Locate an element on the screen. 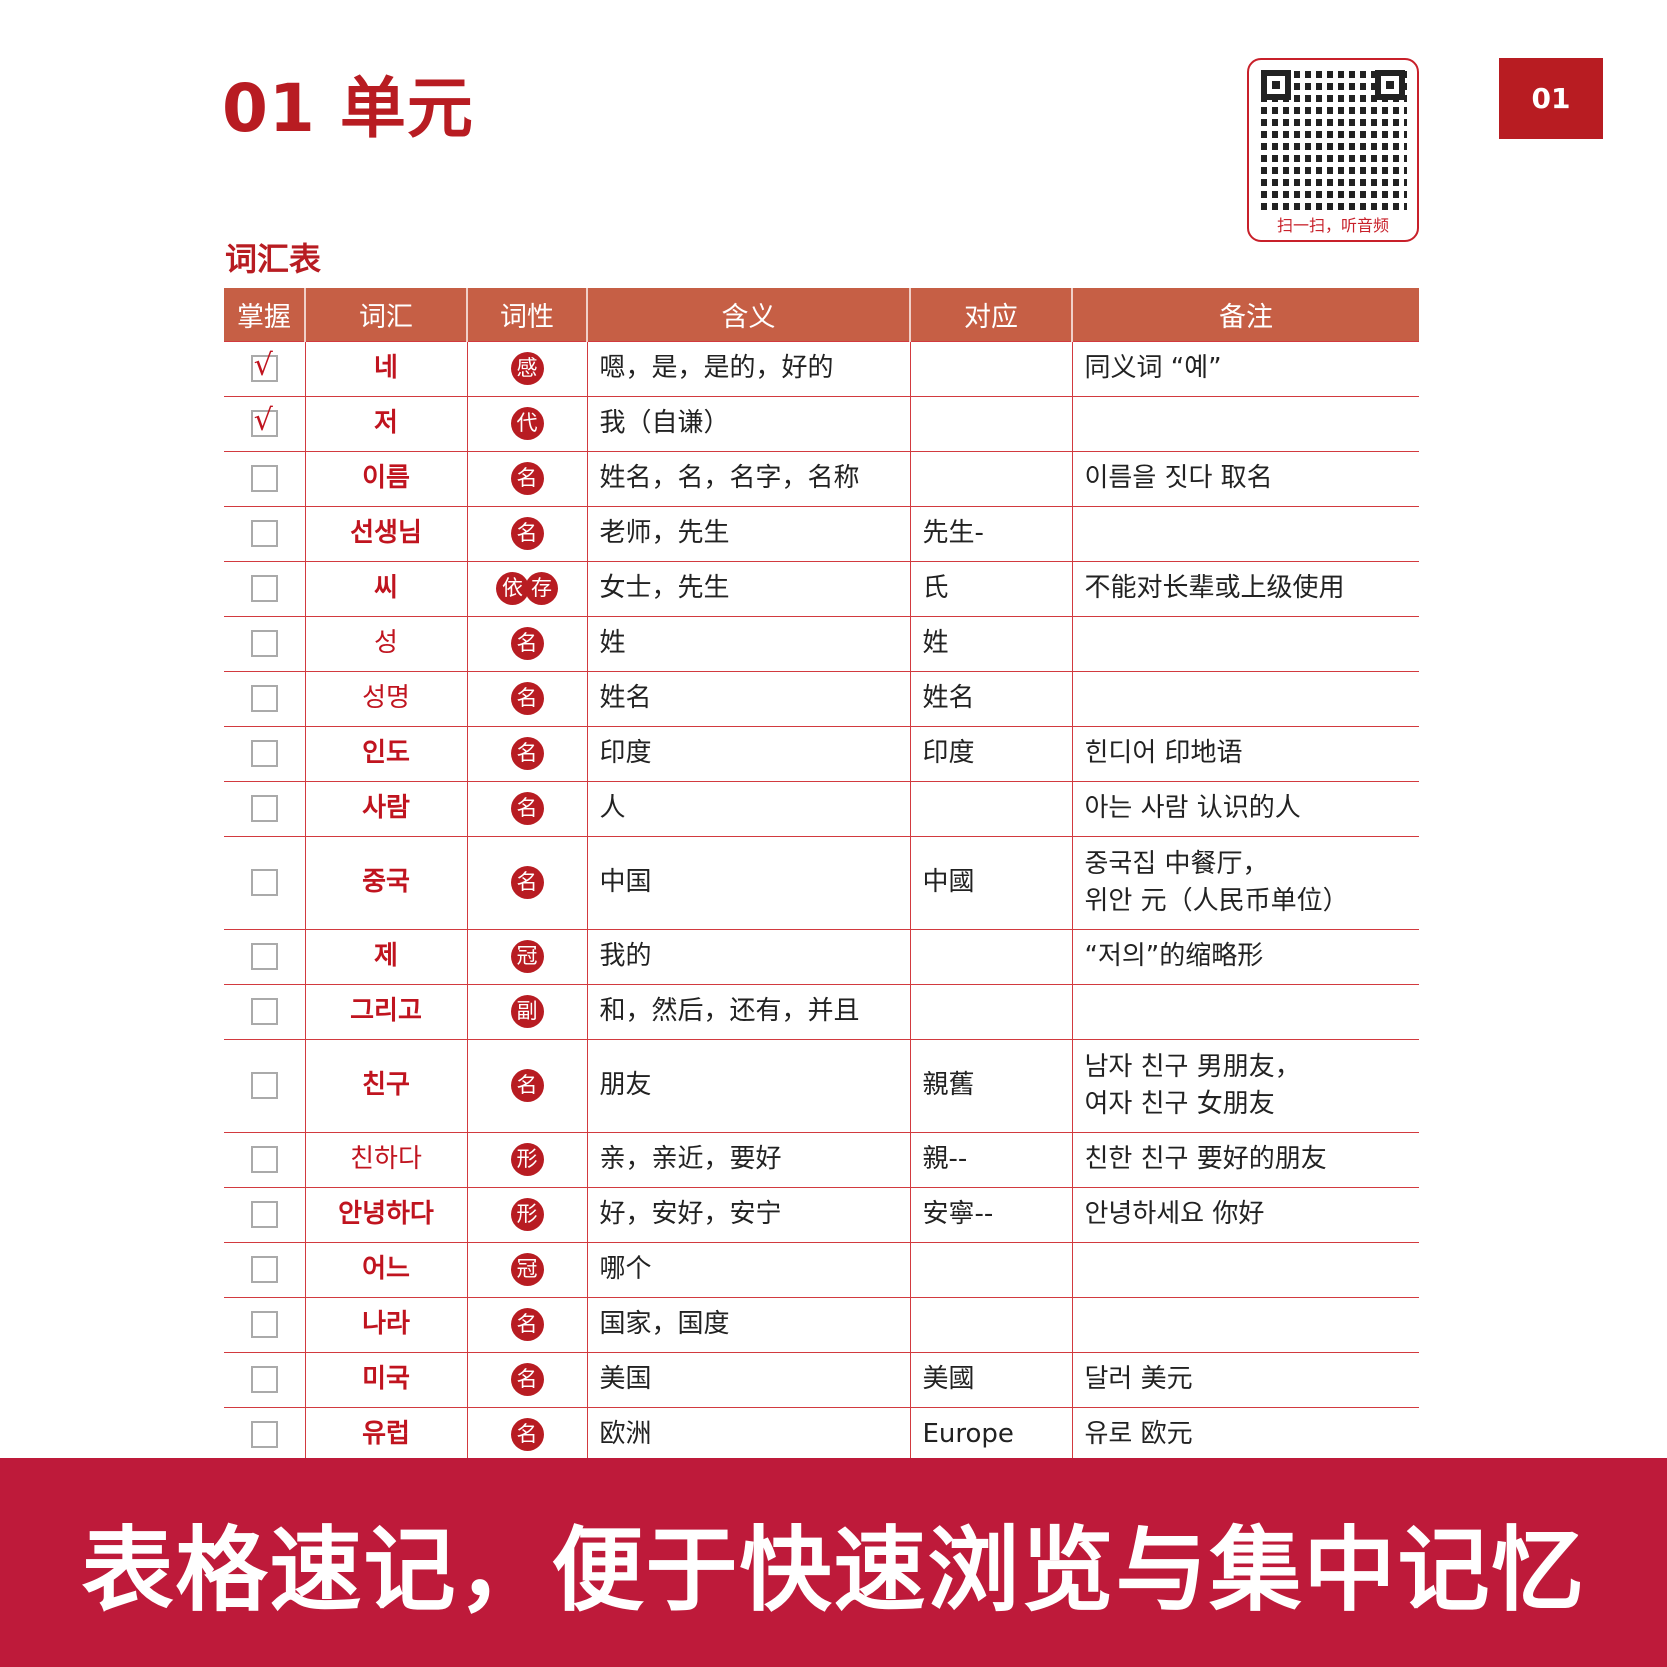 The height and width of the screenshot is (1667, 1667). qr-code: 扫一扫，听音频 is located at coordinates (1333, 150).